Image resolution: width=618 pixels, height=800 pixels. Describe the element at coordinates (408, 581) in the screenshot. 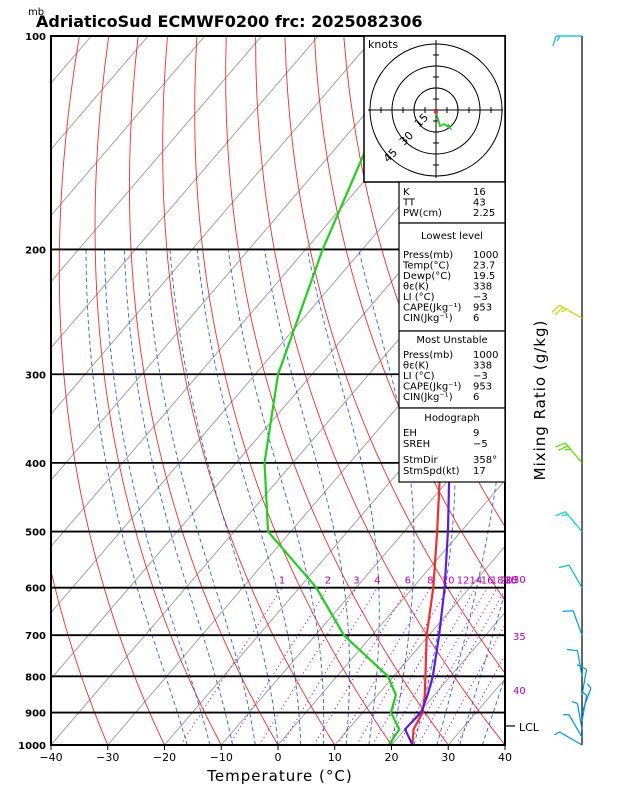

I see `mixing-ratio-label: 6` at that location.